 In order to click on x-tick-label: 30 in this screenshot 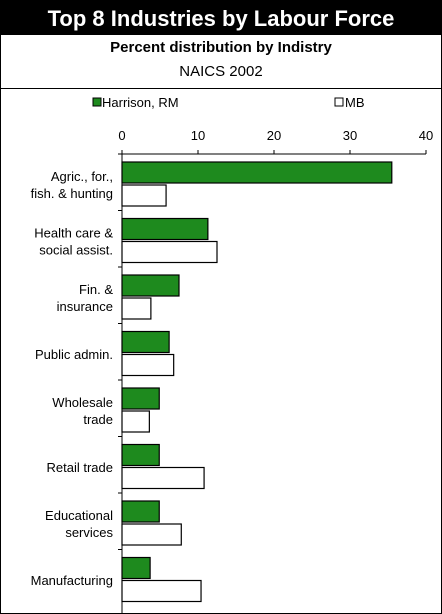, I will do `click(350, 135)`.